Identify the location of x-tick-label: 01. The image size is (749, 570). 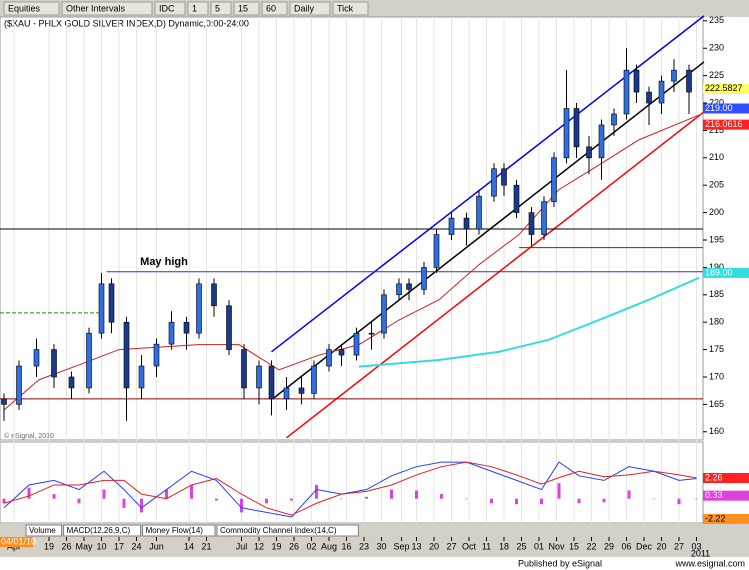
(539, 546).